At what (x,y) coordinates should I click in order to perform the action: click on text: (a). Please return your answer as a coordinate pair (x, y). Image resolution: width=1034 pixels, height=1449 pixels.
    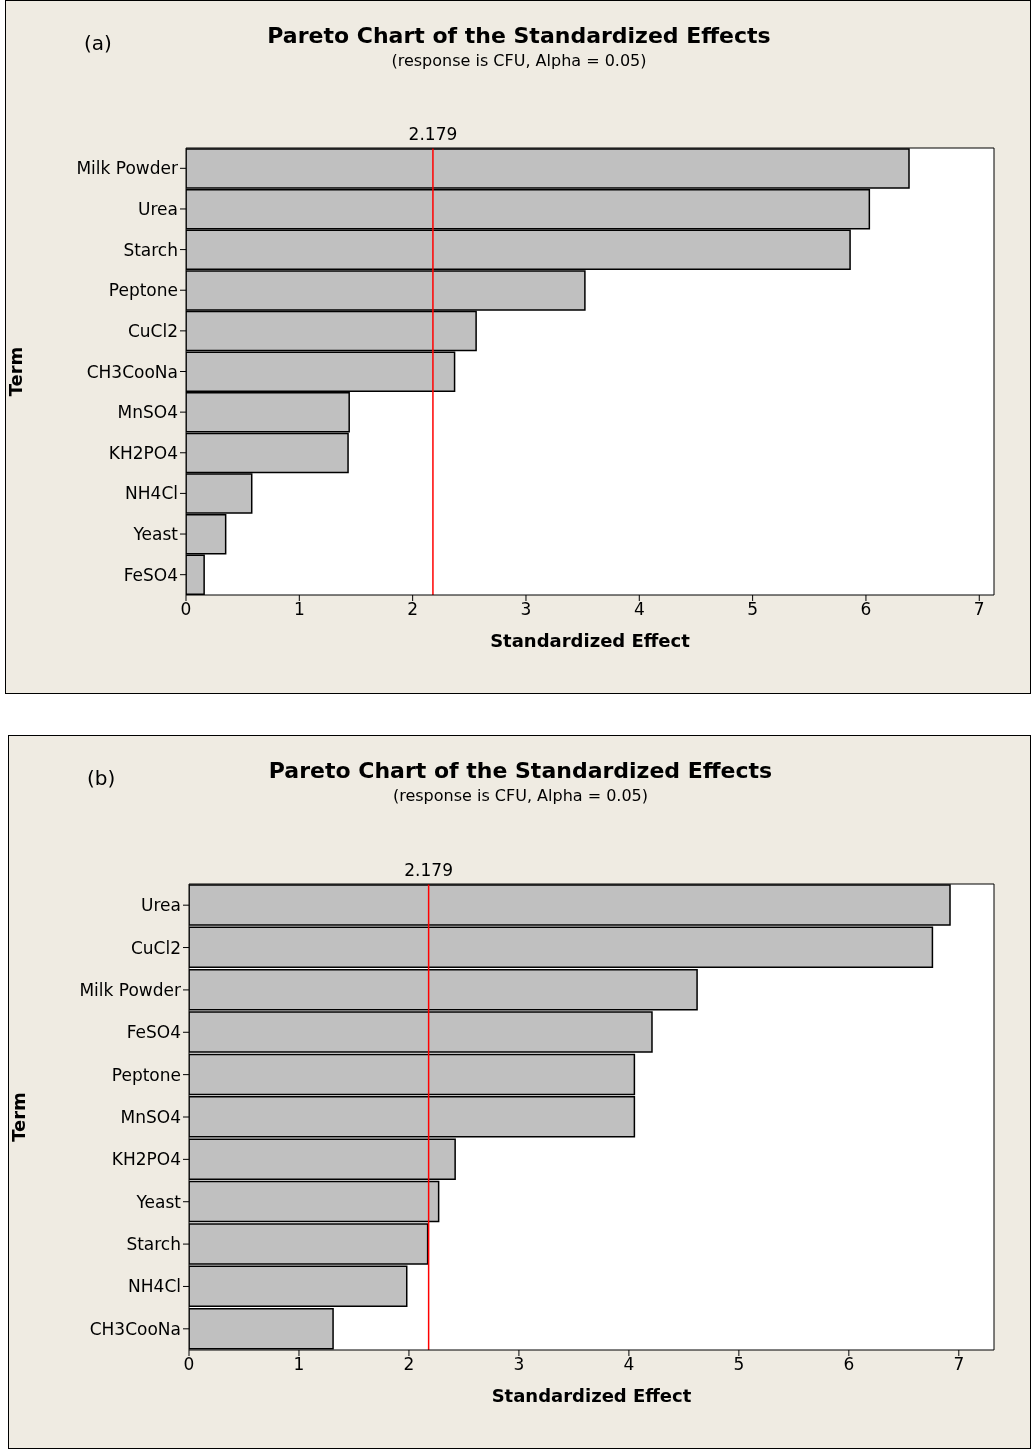
    Looking at the image, I should click on (98, 43).